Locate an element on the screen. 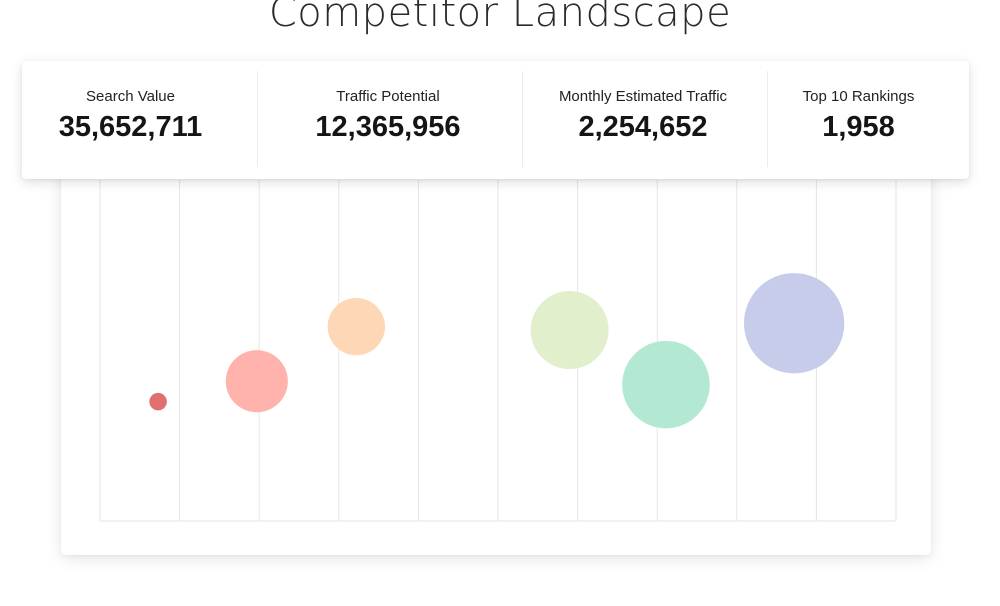 The width and height of the screenshot is (1000, 606). stat-value: 12,365,956 is located at coordinates (388, 127).